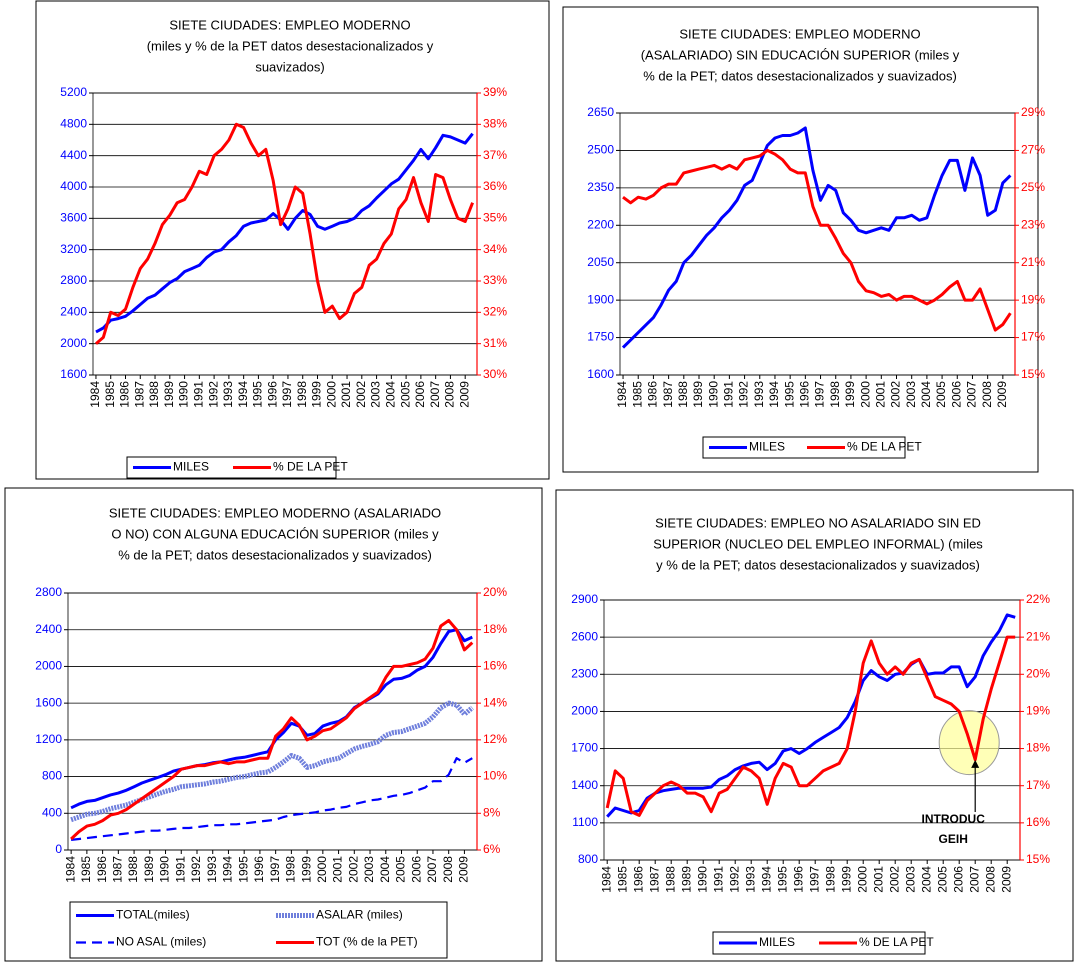  I want to click on x-tick-label: 2000, so click(322, 869).